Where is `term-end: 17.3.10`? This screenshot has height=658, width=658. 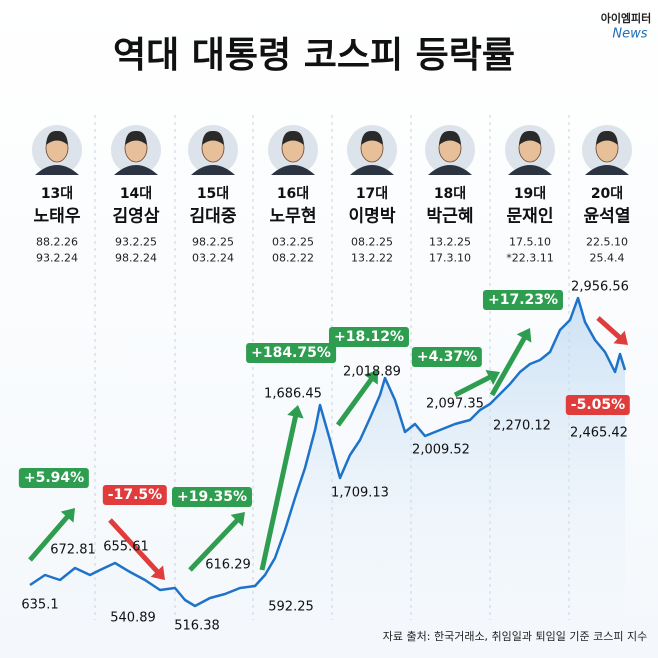
term-end: 17.3.10 is located at coordinates (450, 258).